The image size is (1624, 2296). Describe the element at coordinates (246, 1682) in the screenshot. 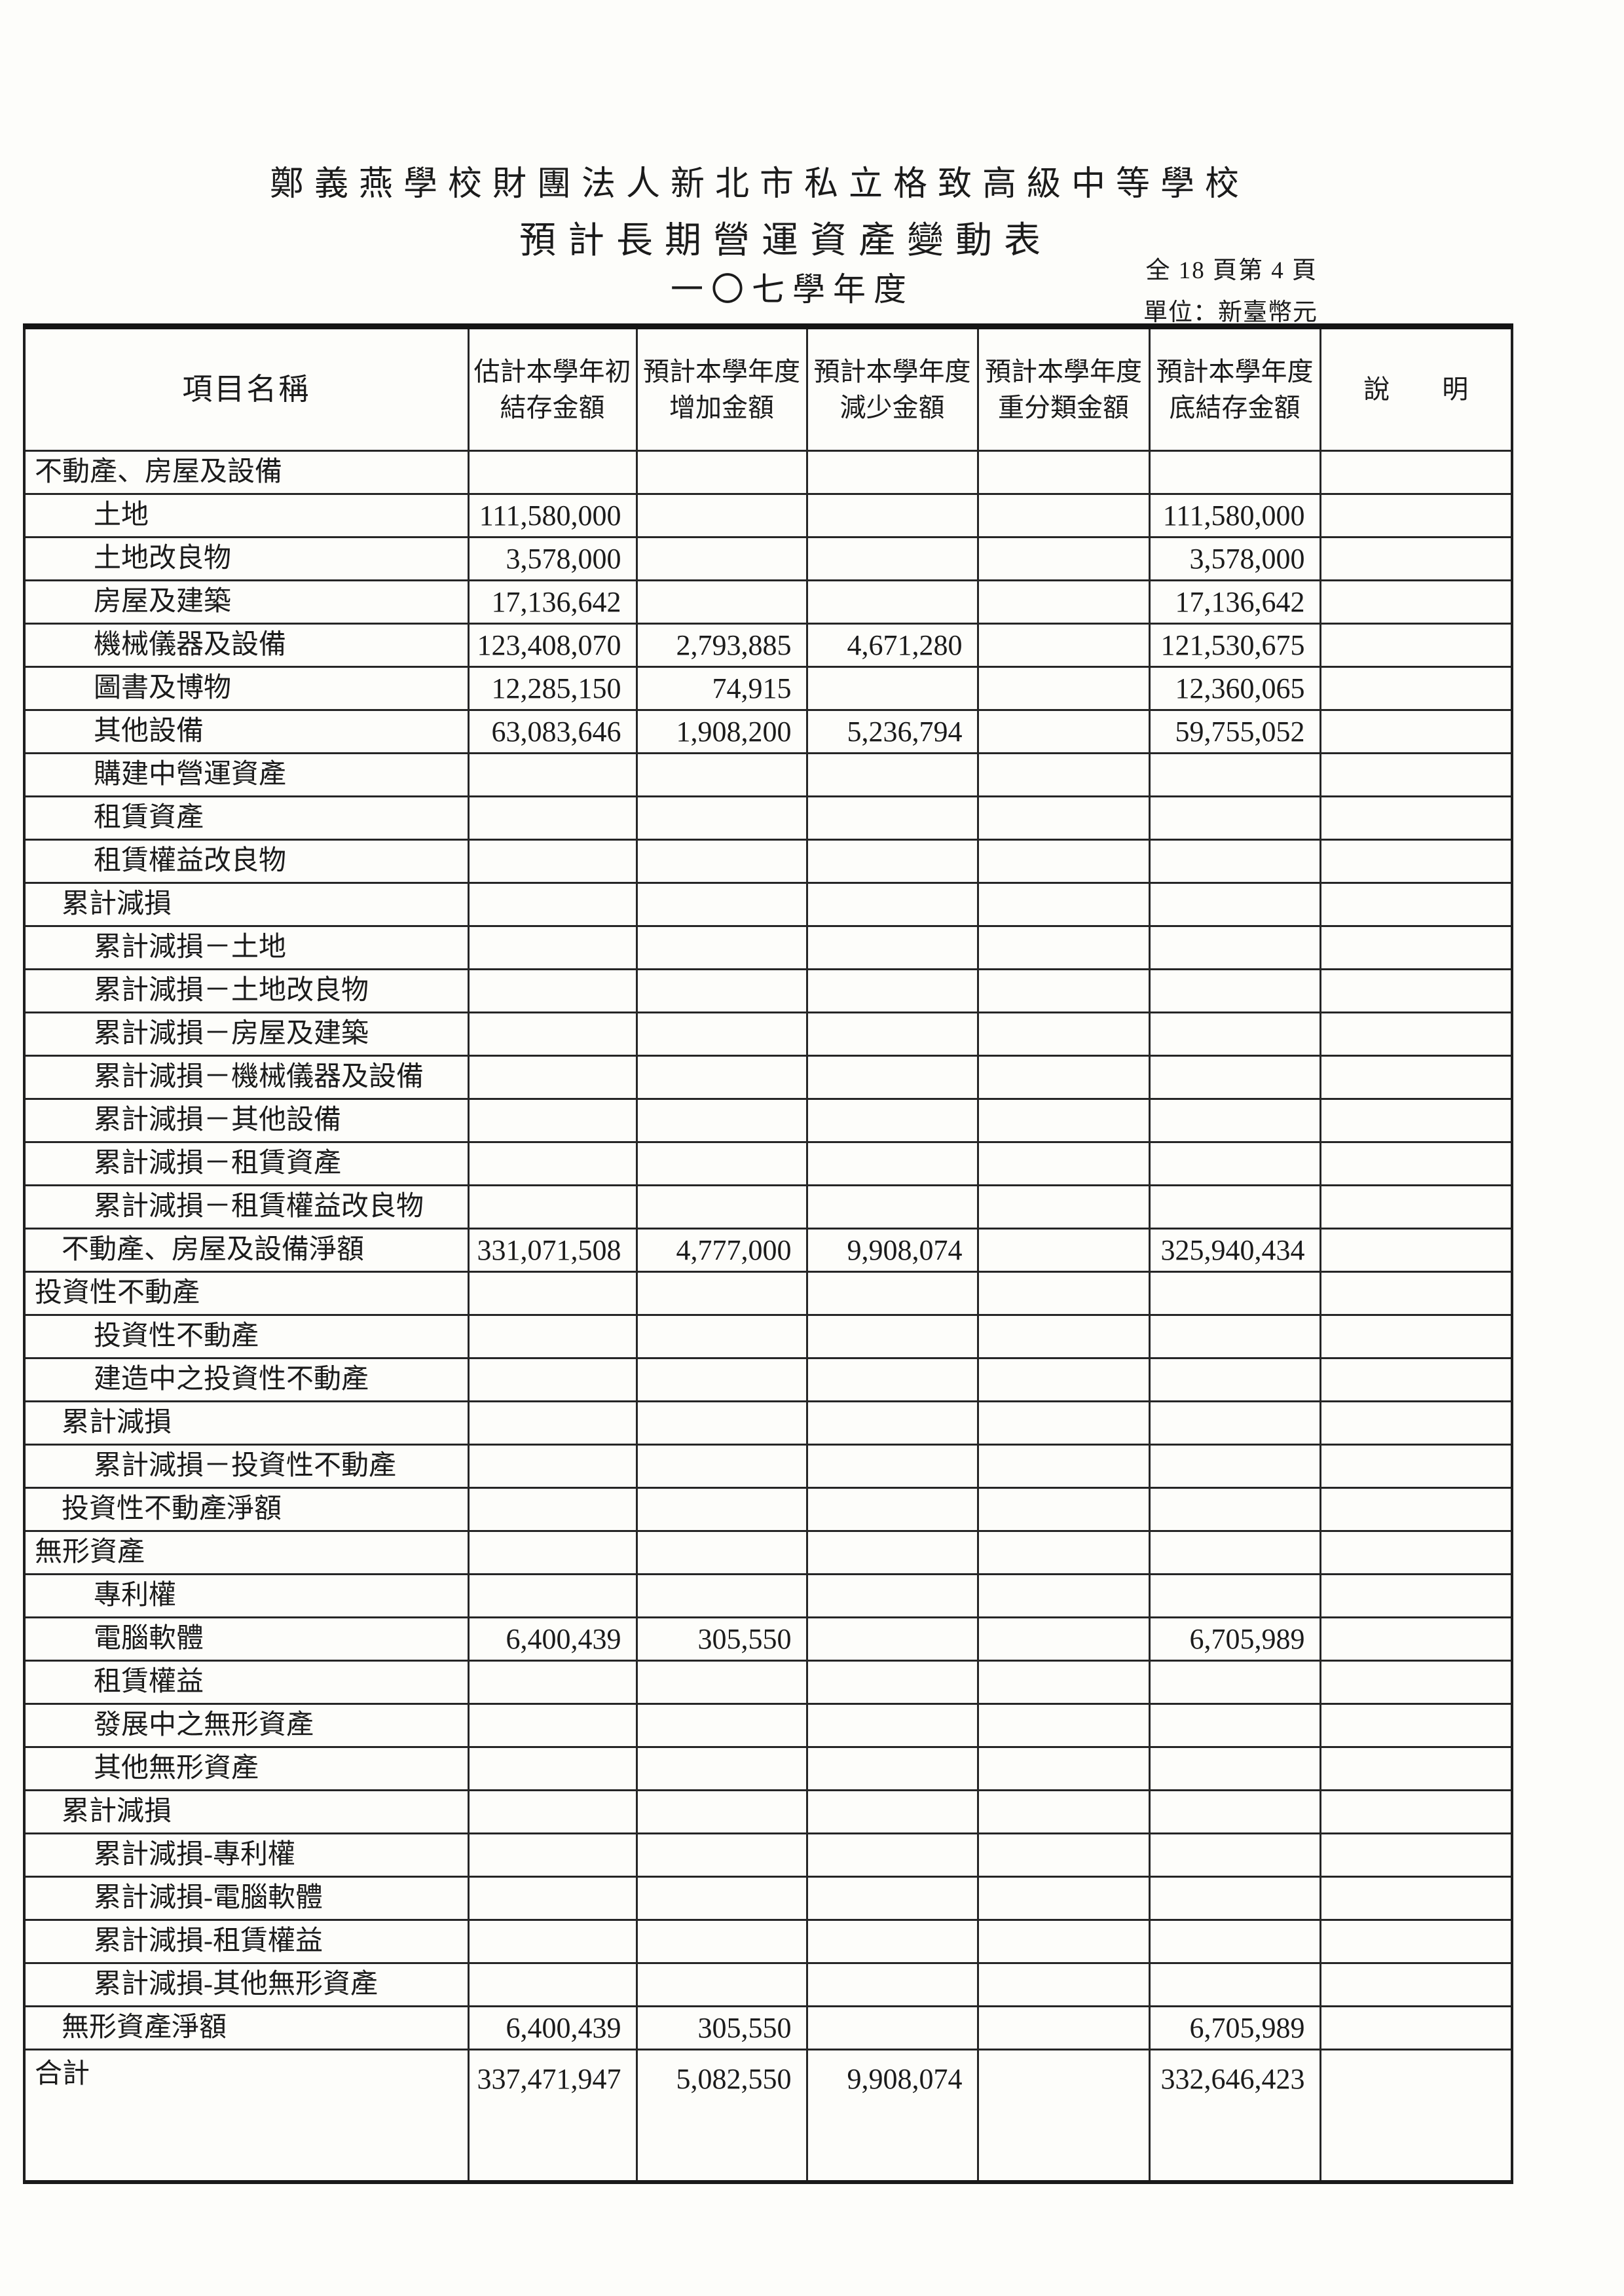

I see `row-label: 租賃權益` at that location.